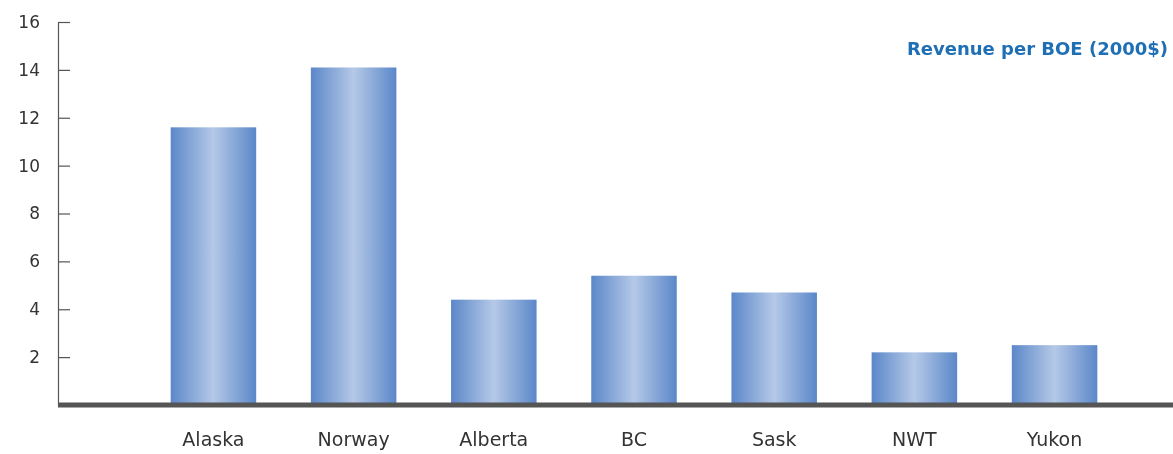 The height and width of the screenshot is (454, 1173). What do you see at coordinates (29, 165) in the screenshot?
I see `y-tick-label: 10` at bounding box center [29, 165].